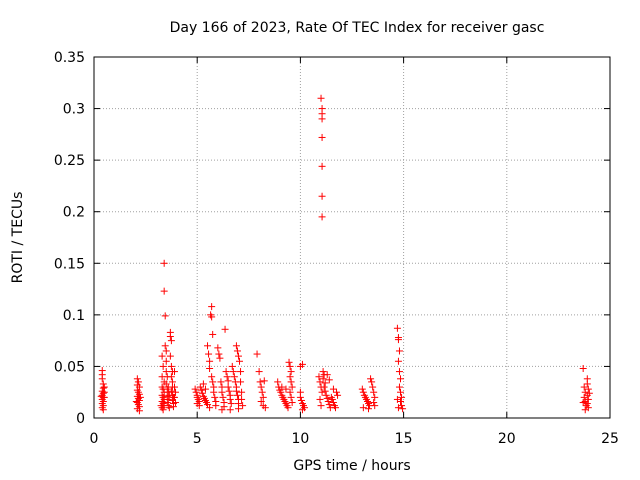 This screenshot has height=480, width=640. Describe the element at coordinates (197, 439) in the screenshot. I see `x-tick-label: 5` at that location.